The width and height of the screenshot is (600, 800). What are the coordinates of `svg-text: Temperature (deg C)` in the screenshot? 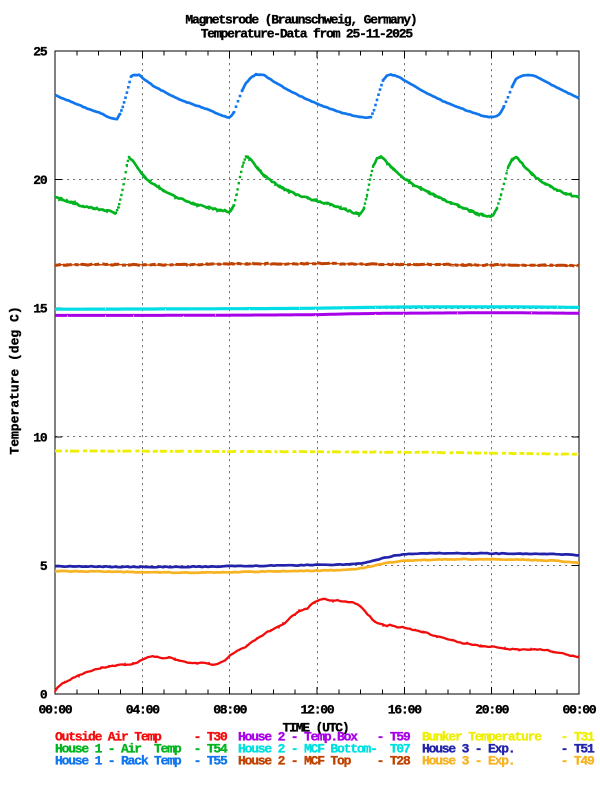 It's located at (15, 380).